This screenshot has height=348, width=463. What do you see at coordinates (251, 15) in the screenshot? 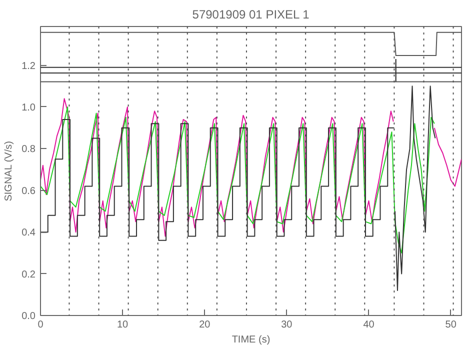
I see `chart-title: 57901909 01 PIXEL 1` at bounding box center [251, 15].